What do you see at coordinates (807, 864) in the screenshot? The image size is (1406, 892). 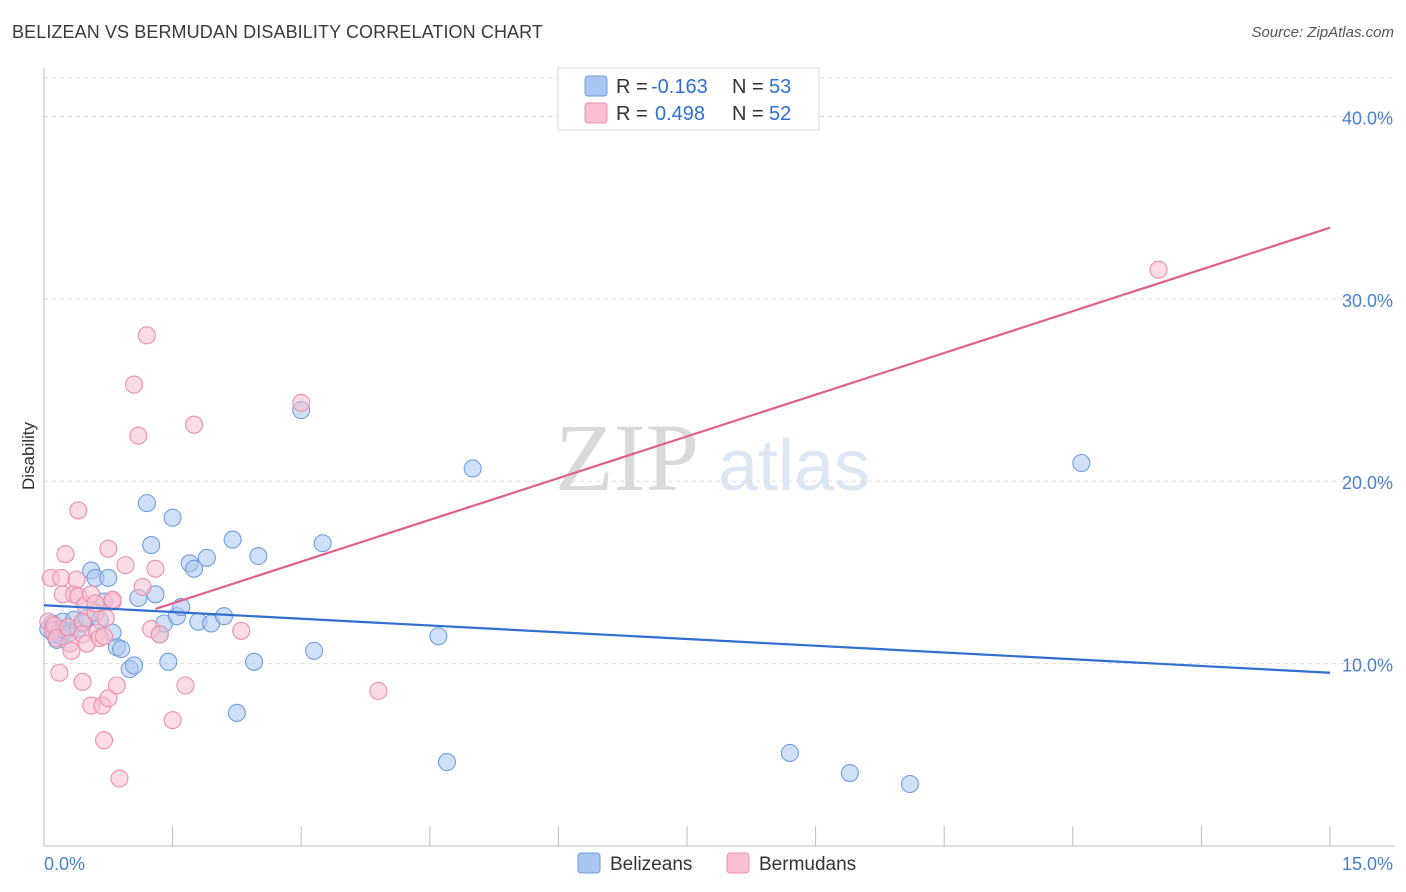 I see `bottom-legend-label-bermudans: Bermudans` at bounding box center [807, 864].